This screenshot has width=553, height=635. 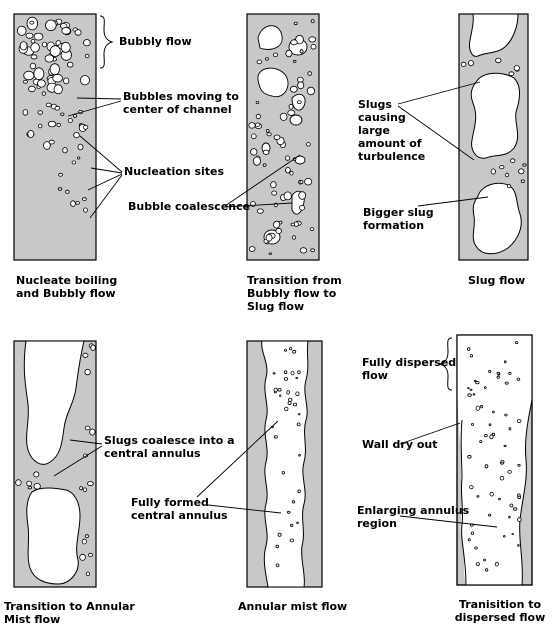 I want to click on annotation-nucleation-sites: Nucleation sites, so click(x=174, y=171).